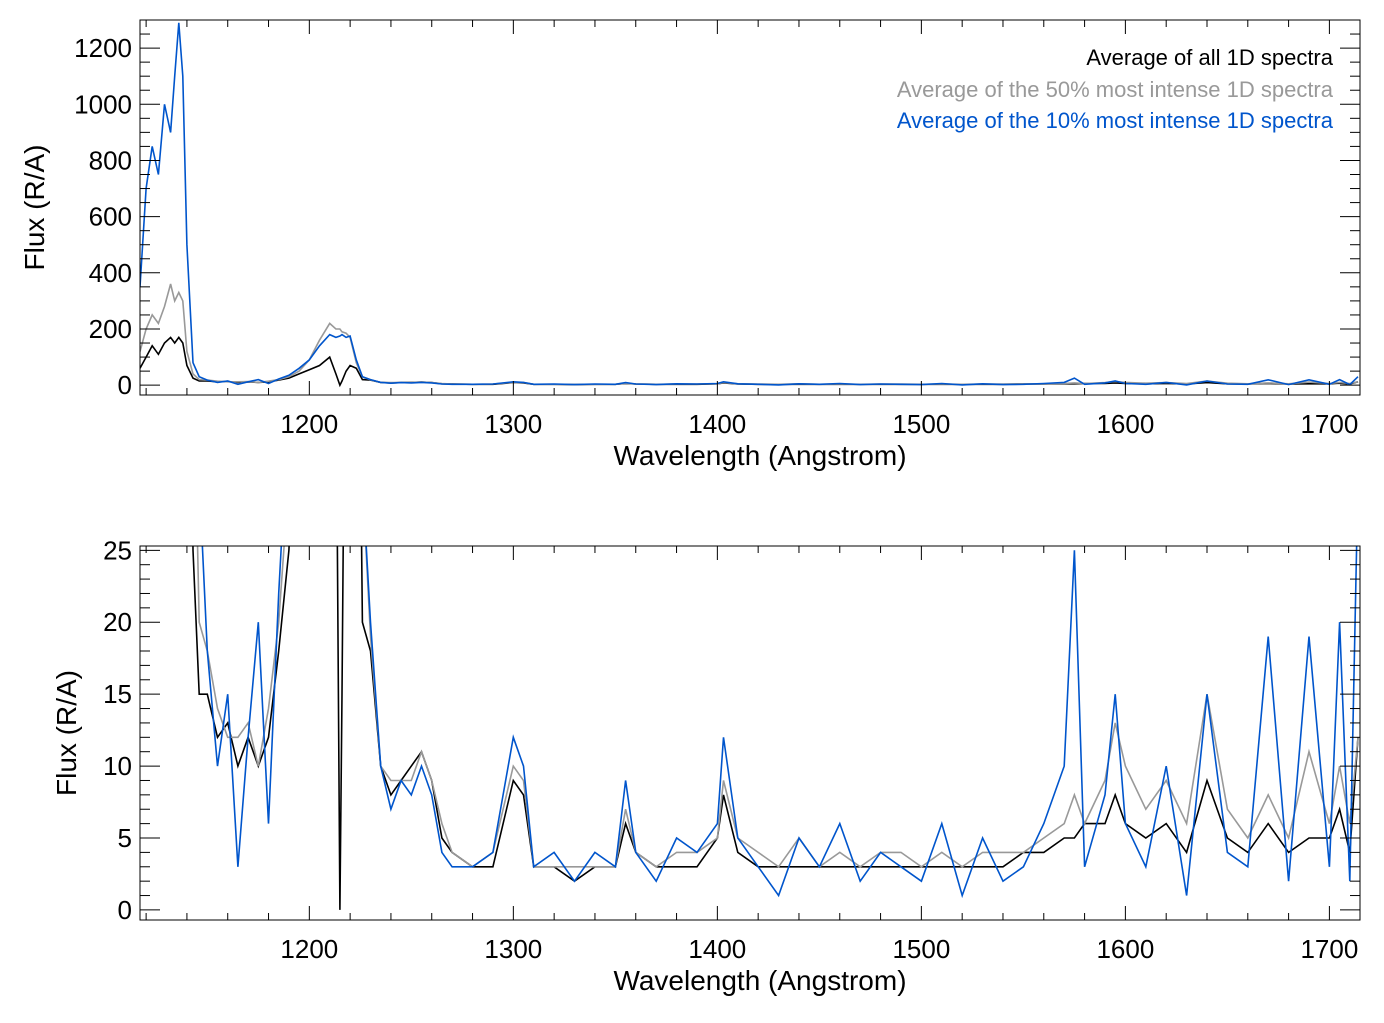 The image size is (1384, 1023). Describe the element at coordinates (1209, 57) in the screenshot. I see `legend-entry-all: Average of all 1D spectra` at that location.